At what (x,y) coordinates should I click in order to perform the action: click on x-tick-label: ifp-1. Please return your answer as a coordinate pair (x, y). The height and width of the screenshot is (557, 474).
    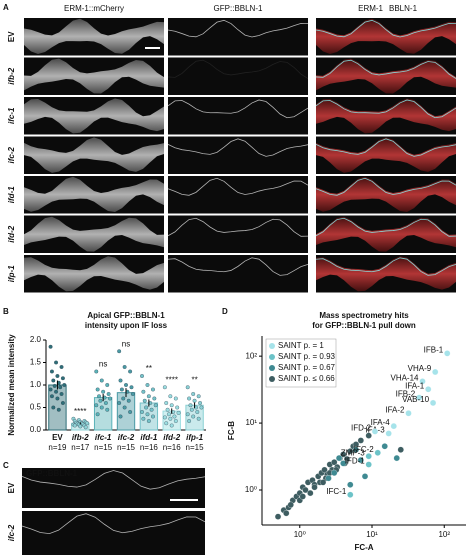
    Looking at the image, I should click on (194, 437).